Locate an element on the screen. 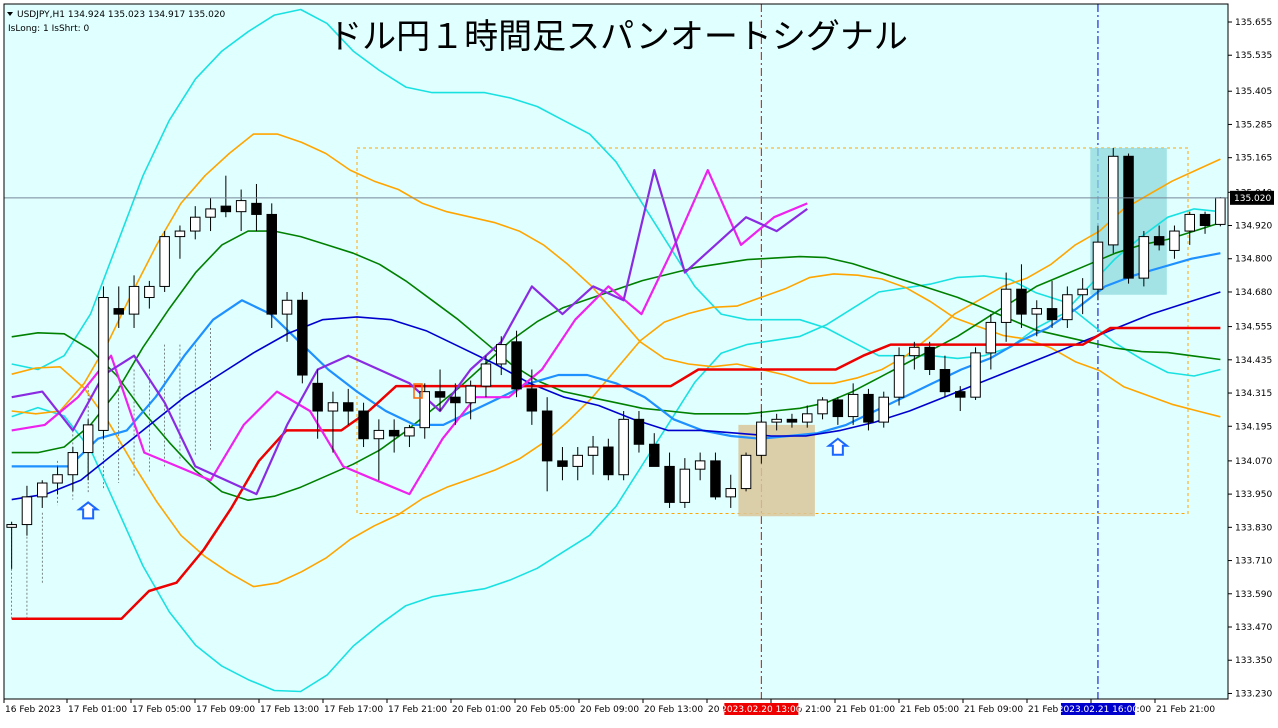 This screenshot has width=1278, height=728. y-tick-label: 135.535 is located at coordinates (1253, 56).